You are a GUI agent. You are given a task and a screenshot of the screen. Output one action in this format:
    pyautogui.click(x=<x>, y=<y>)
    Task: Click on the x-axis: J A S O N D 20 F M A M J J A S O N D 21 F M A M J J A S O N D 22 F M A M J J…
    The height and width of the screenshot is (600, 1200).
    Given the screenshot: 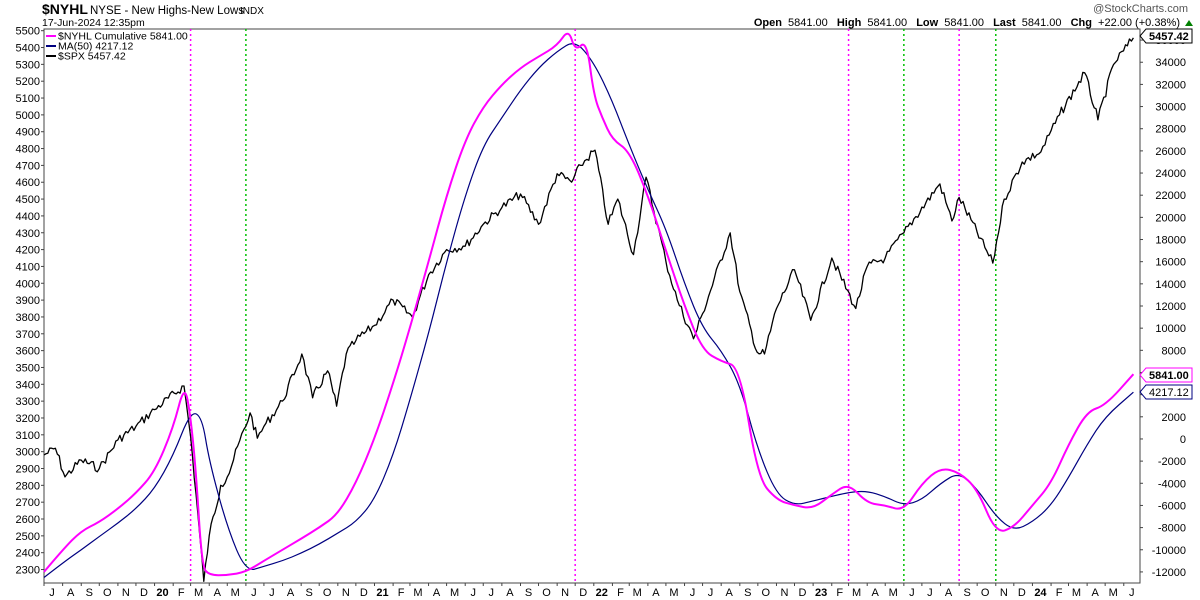 What is the action you would take?
    pyautogui.click(x=589, y=591)
    